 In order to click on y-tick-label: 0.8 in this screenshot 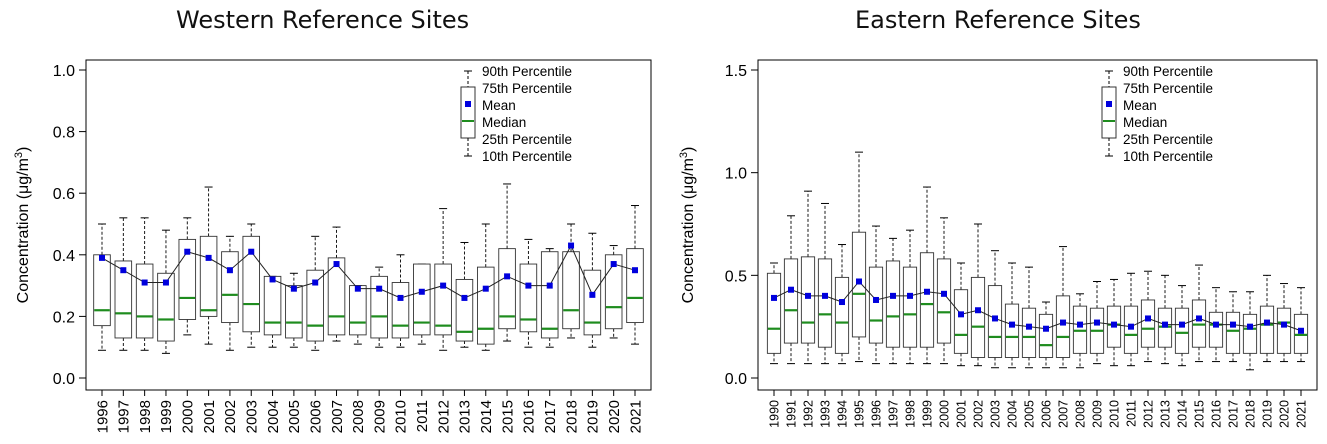, I will do `click(64, 133)`.